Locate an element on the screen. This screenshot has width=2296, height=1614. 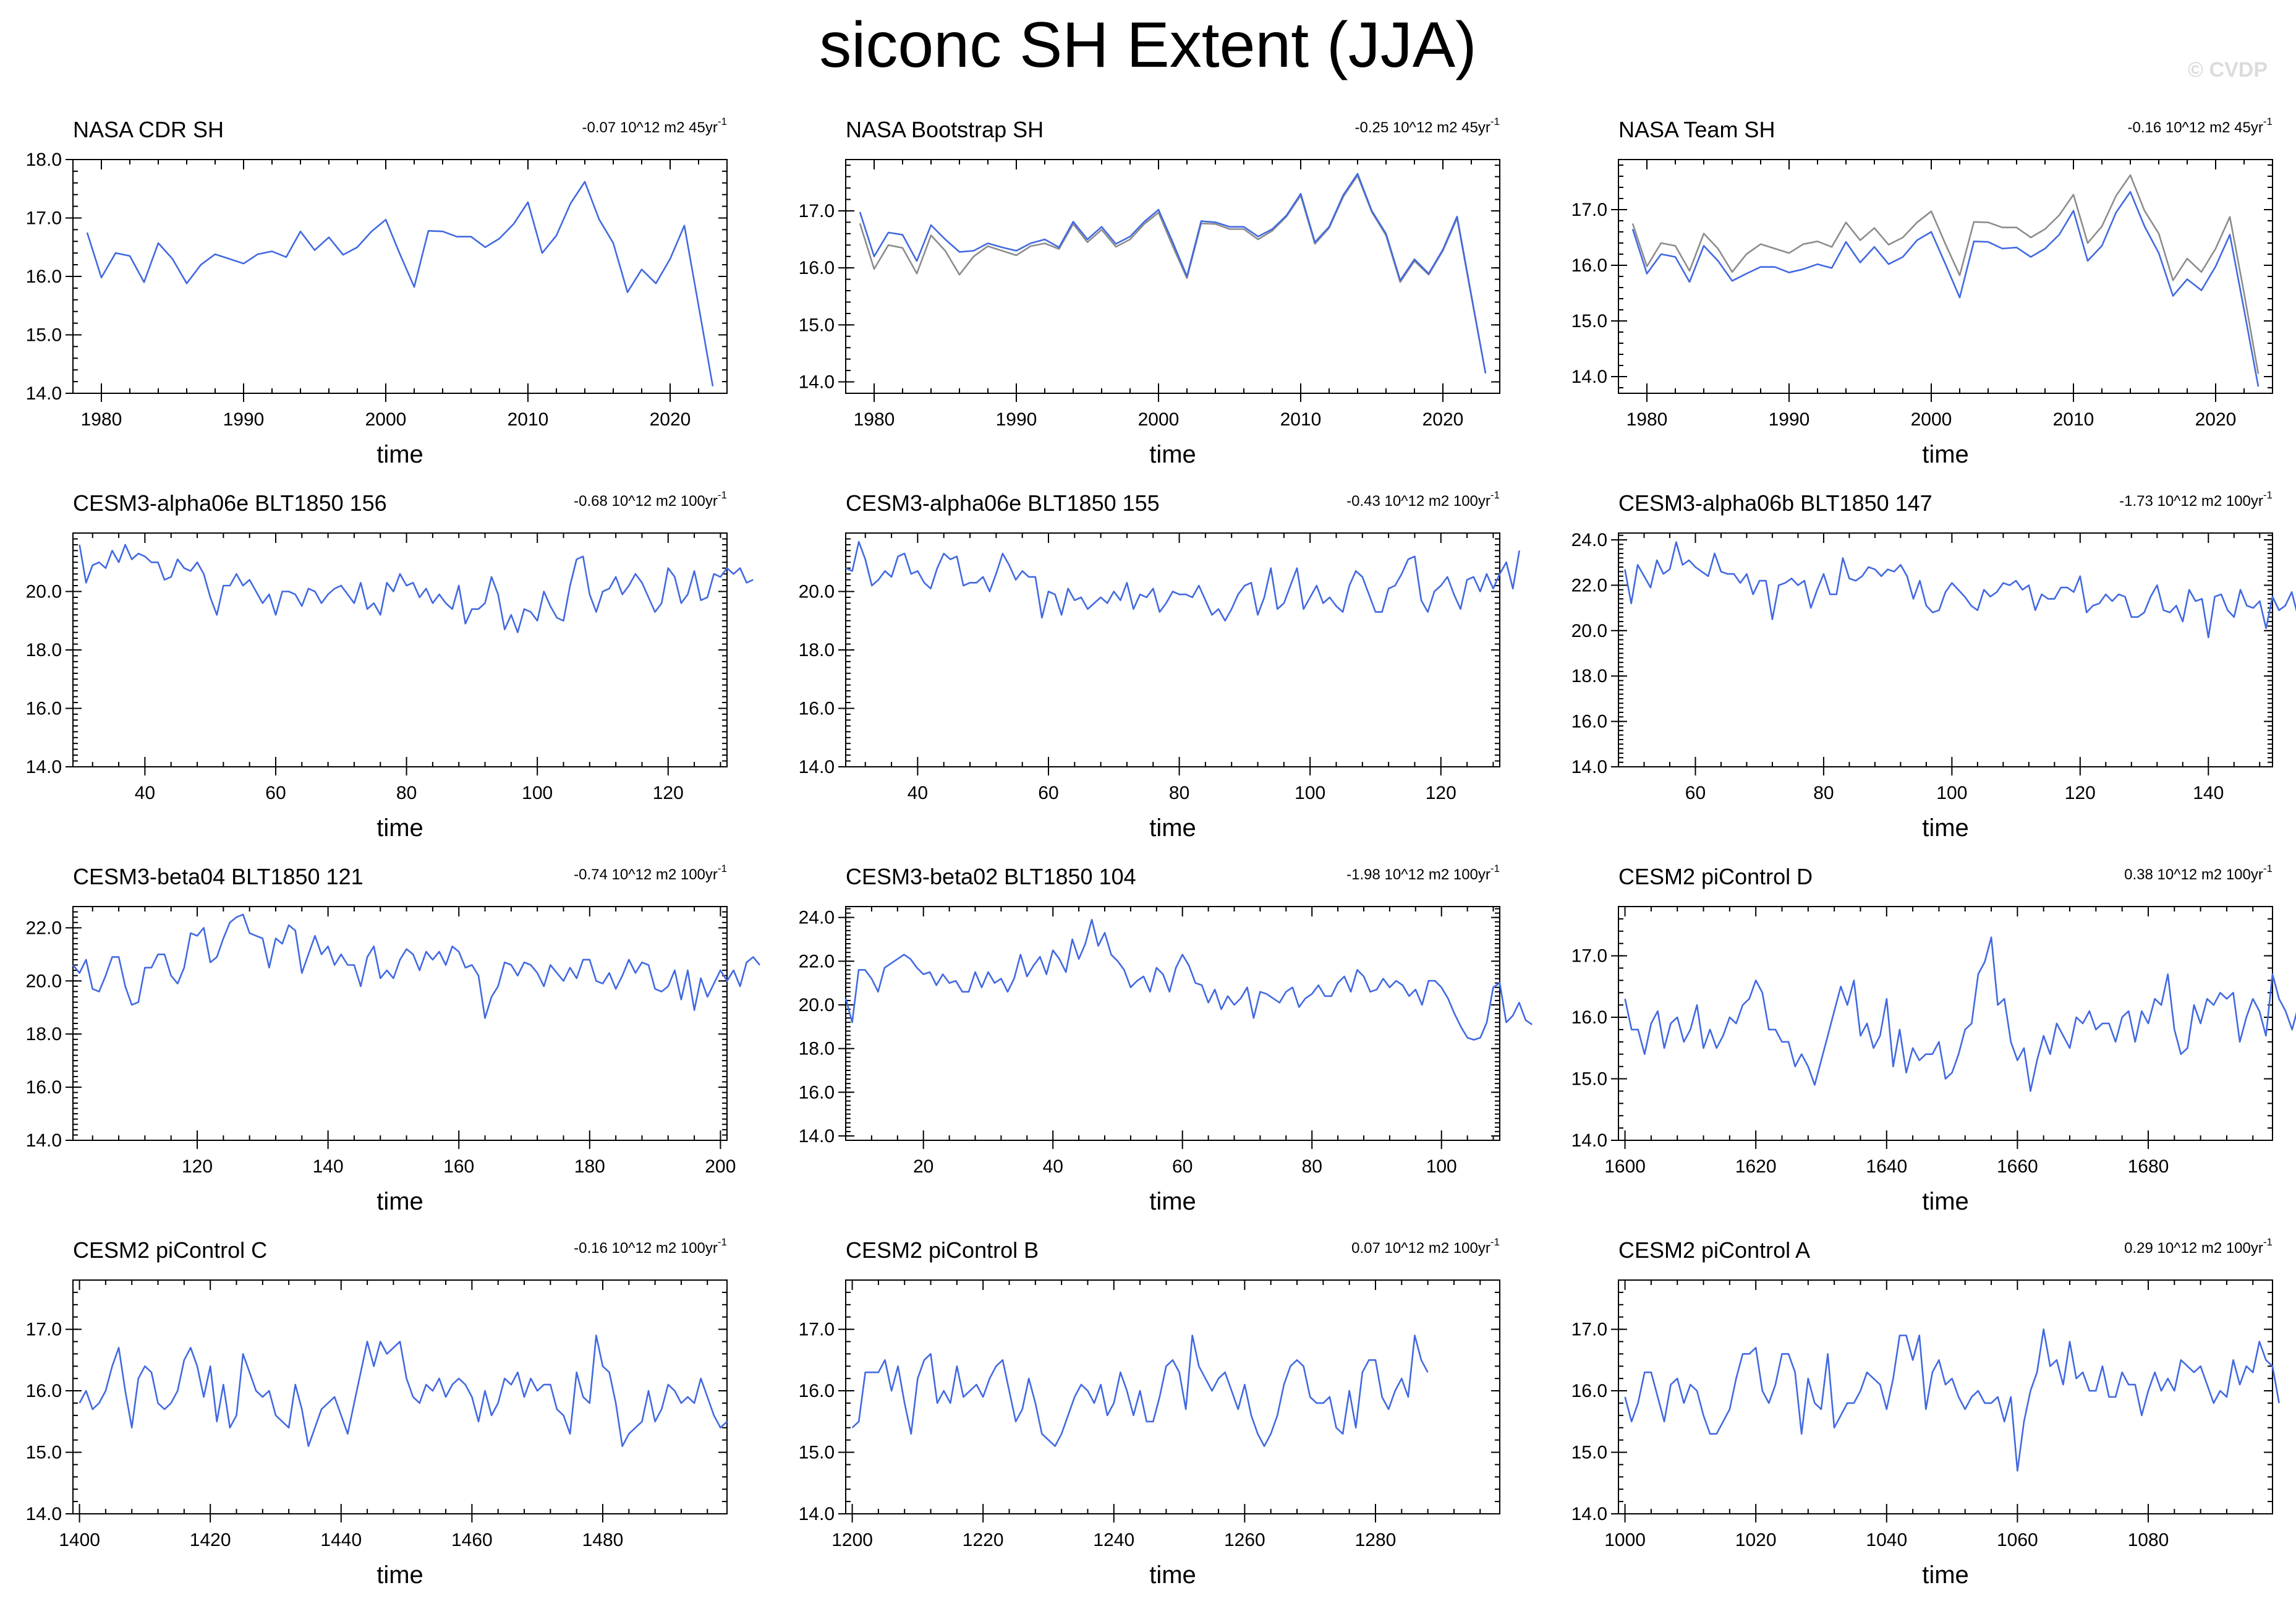
trend-label: -0.43 10^12 m2 100yr-1 is located at coordinates (1423, 499).